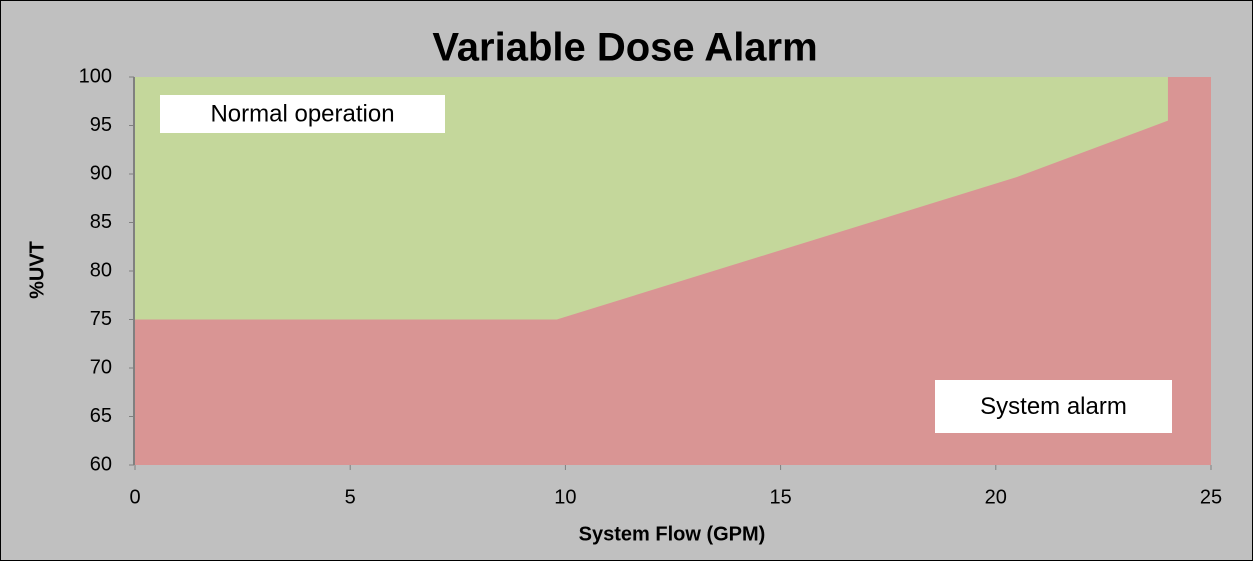  What do you see at coordinates (672, 534) in the screenshot?
I see `x-axis-label: System Flow (GPM)` at bounding box center [672, 534].